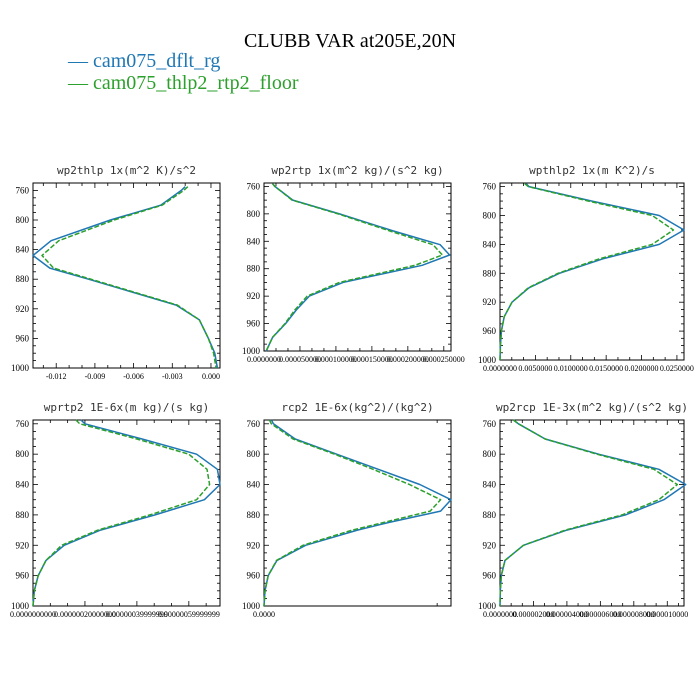 This screenshot has height=700, width=700. I want to click on x-tick-label: 0.0000000000, so click(33, 614).